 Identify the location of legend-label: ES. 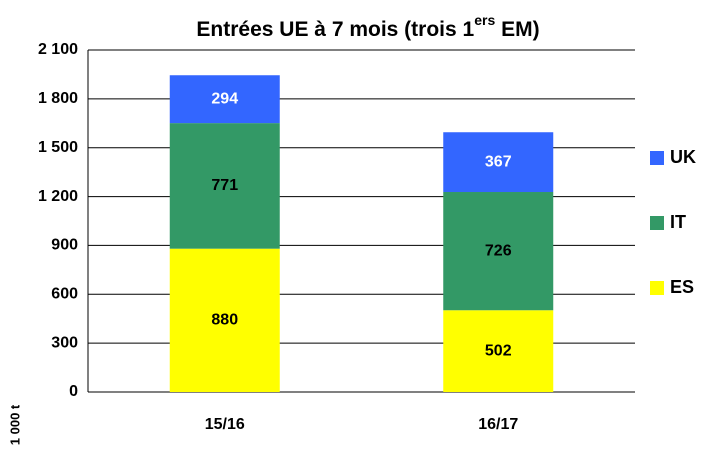
(682, 287).